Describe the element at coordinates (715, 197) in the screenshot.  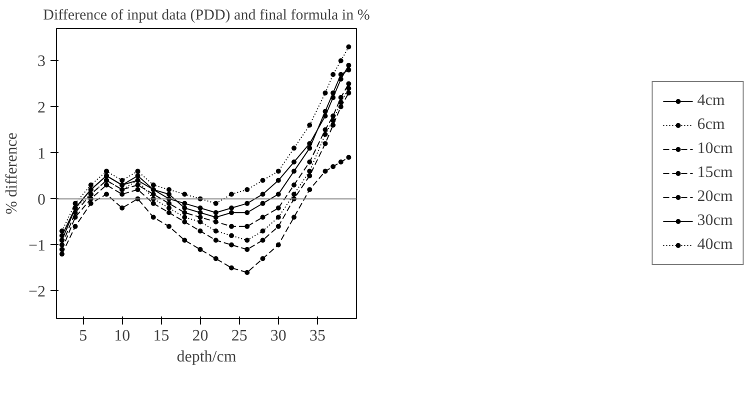
I see `legend-label: 20cm` at that location.